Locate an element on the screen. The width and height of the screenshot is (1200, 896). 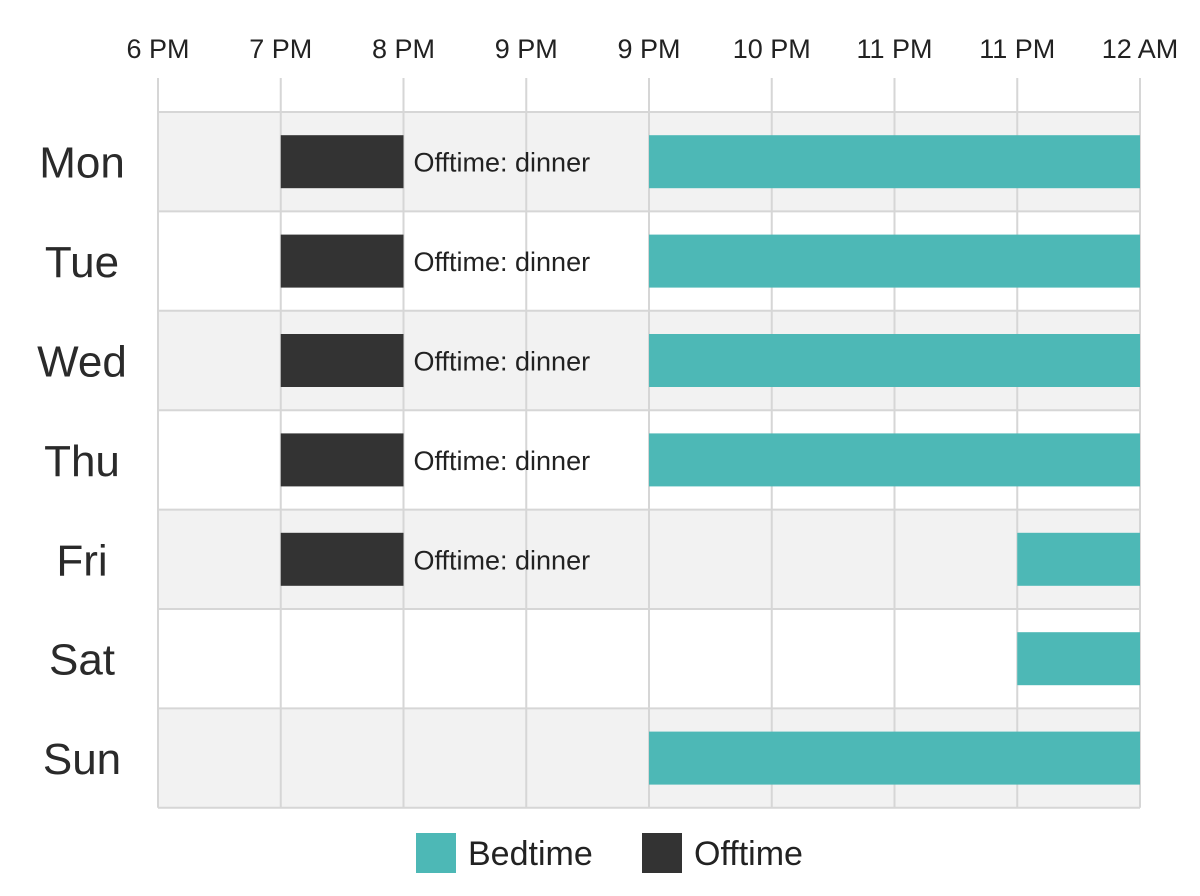
day-label: Wed is located at coordinates (82, 362).